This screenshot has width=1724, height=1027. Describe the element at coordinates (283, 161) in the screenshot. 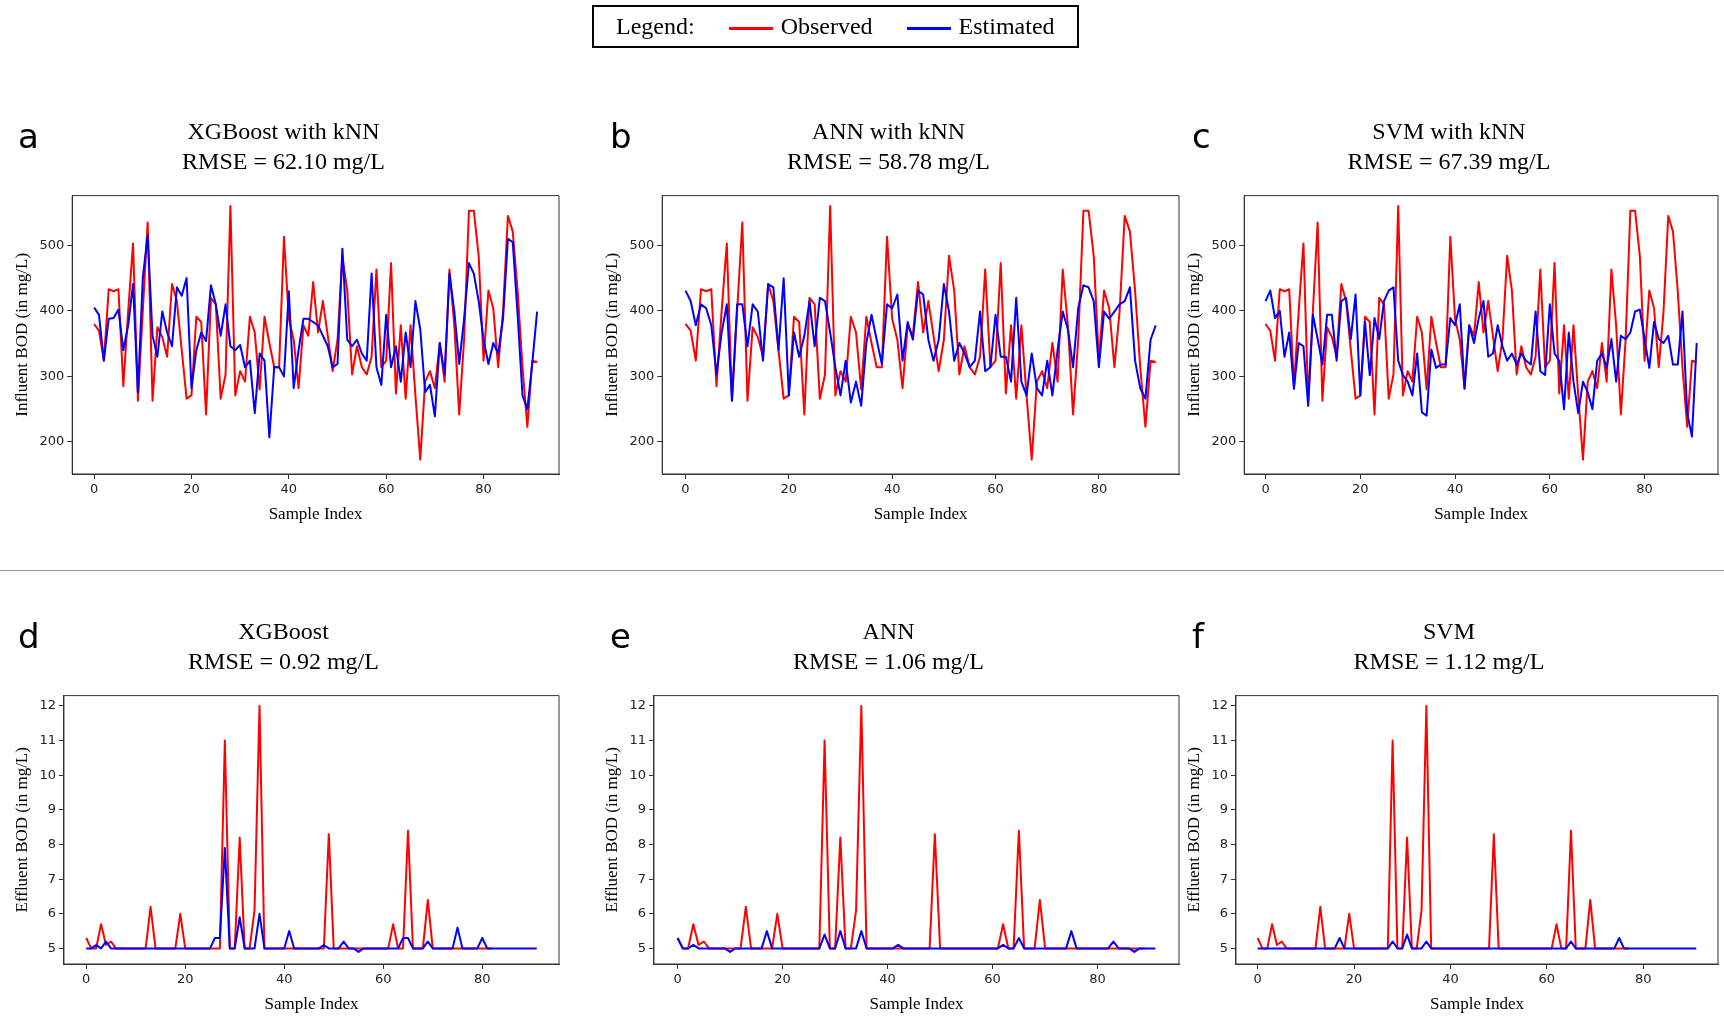

I see `chart-subtitle: RMSE = 62.10 mg/L` at that location.